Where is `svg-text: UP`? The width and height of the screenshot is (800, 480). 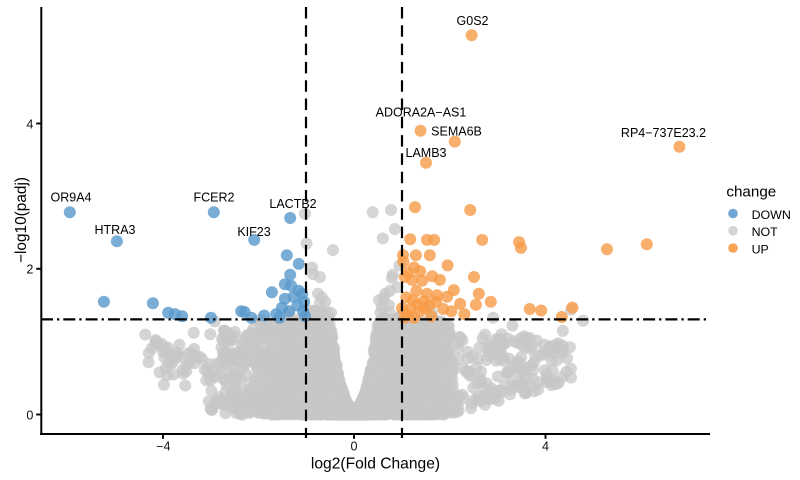
svg-text: UP is located at coordinates (760, 249).